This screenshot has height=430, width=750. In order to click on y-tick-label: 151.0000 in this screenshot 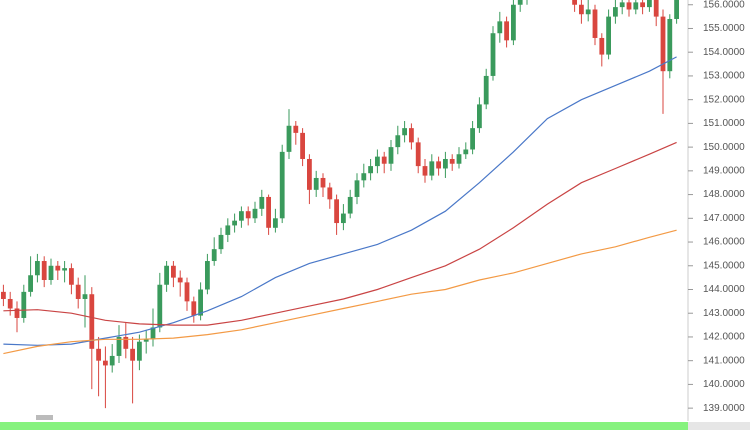, I will do `click(724, 123)`.